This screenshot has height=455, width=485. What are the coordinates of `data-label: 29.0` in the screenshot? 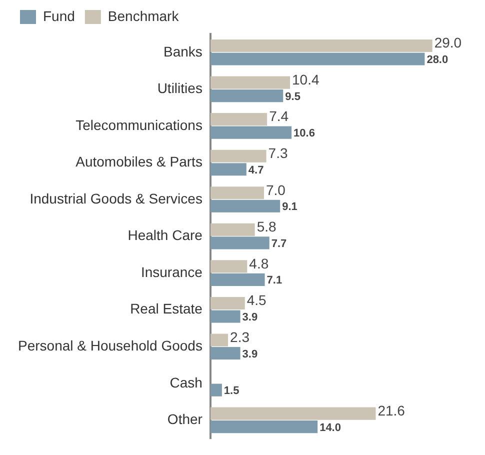 It's located at (448, 42).